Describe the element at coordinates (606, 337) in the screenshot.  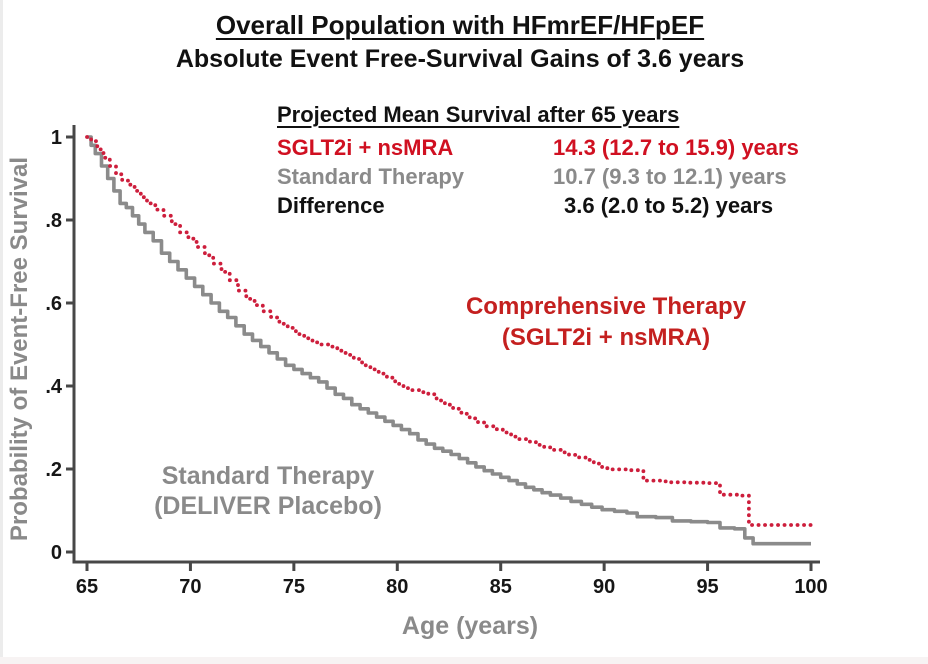
I see `comprehensive-therapy-label-line2: (SGLT2i + nsMRA)` at that location.